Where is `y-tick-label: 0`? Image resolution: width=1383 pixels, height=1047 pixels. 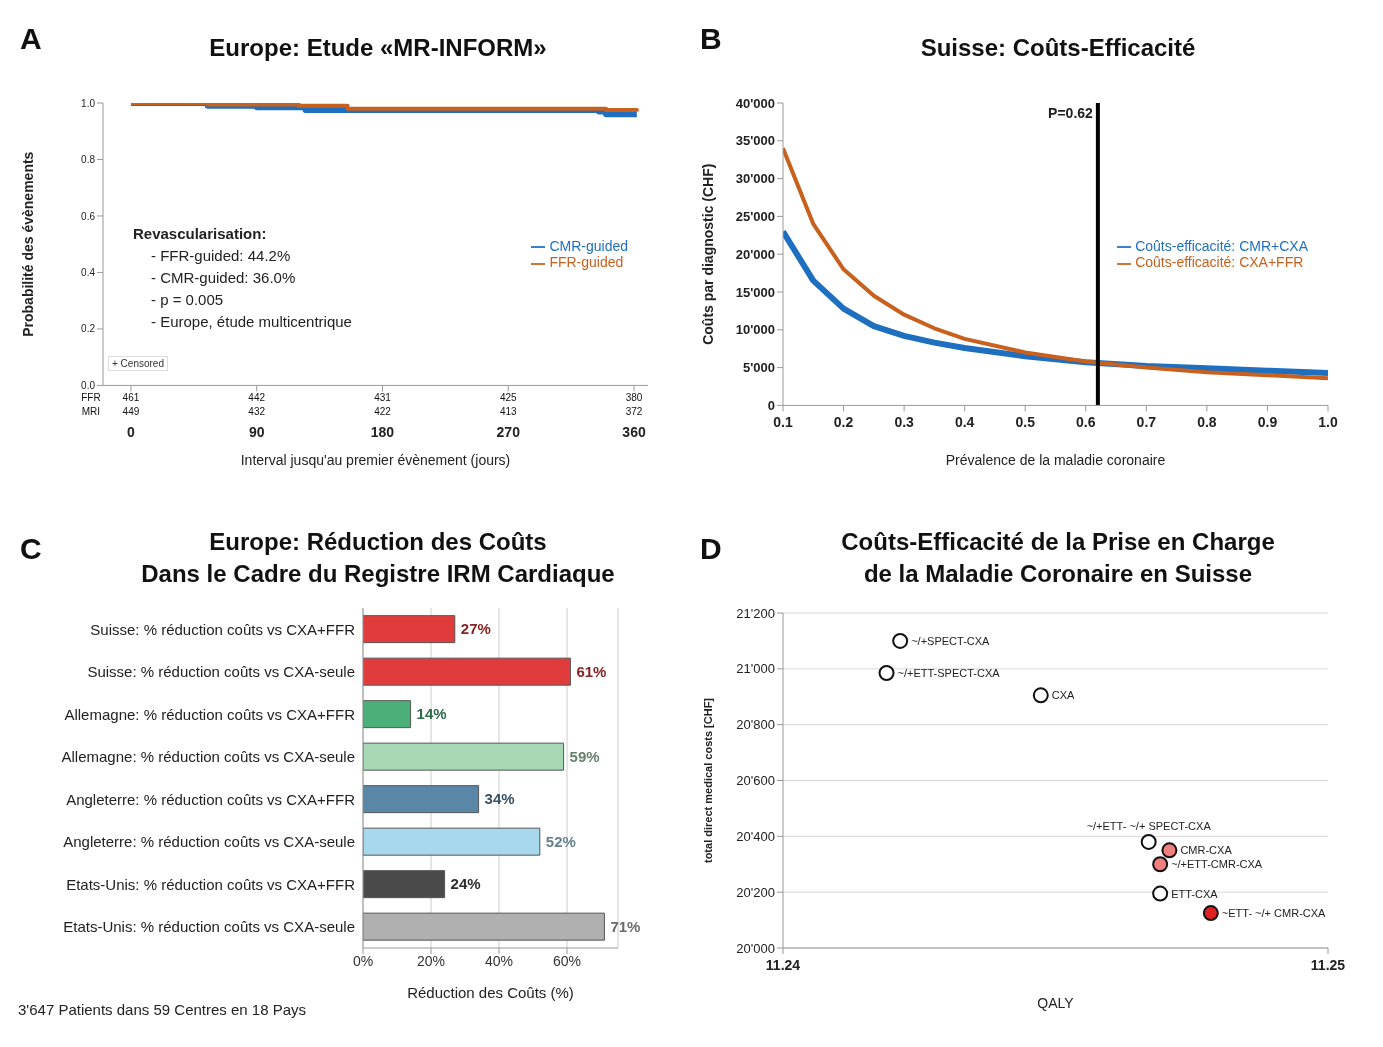 y-tick-label: 0 is located at coordinates (771, 406).